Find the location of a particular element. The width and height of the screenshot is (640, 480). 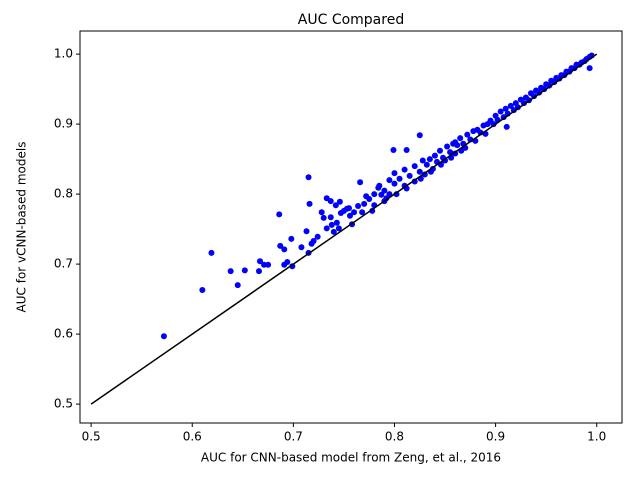

x-tick-label: 1.0 is located at coordinates (596, 437).